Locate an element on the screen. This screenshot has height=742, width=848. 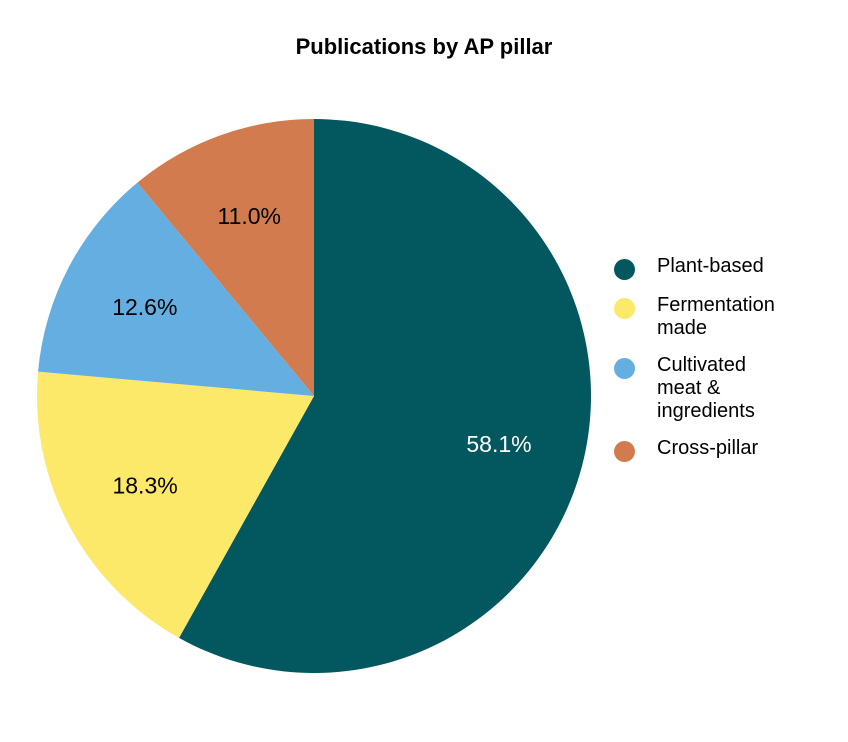
pie-slice-fermentation-made is located at coordinates (175, 504).